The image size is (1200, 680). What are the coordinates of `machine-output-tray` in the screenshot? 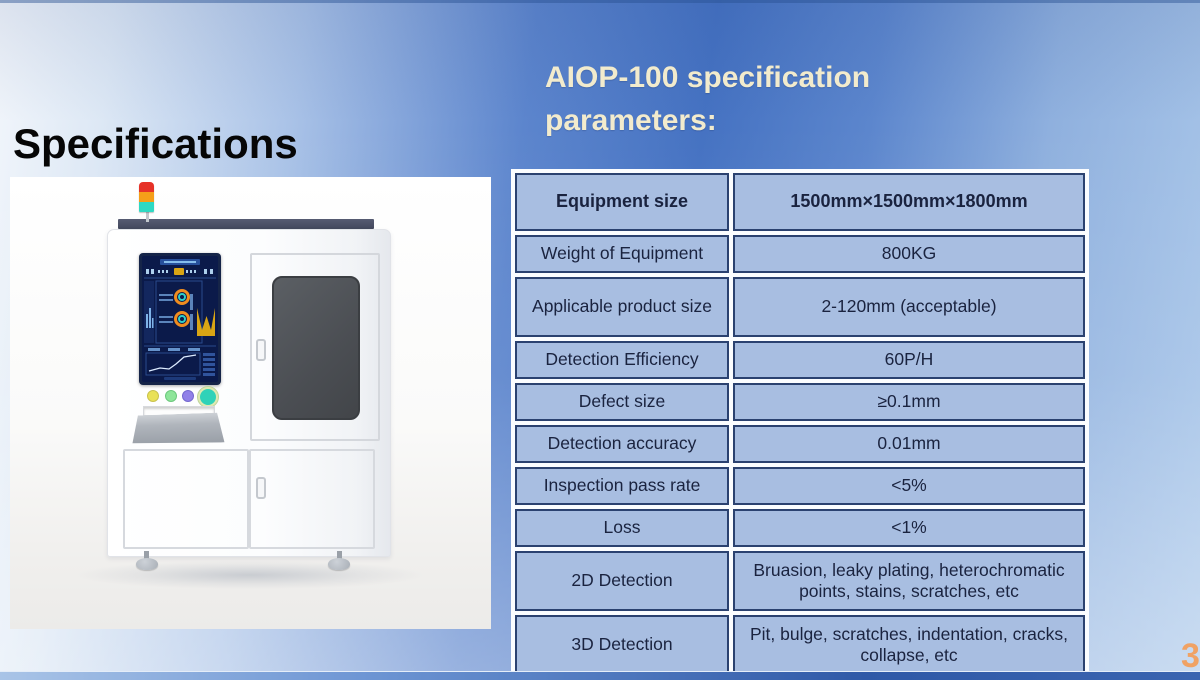 It's located at (178, 428).